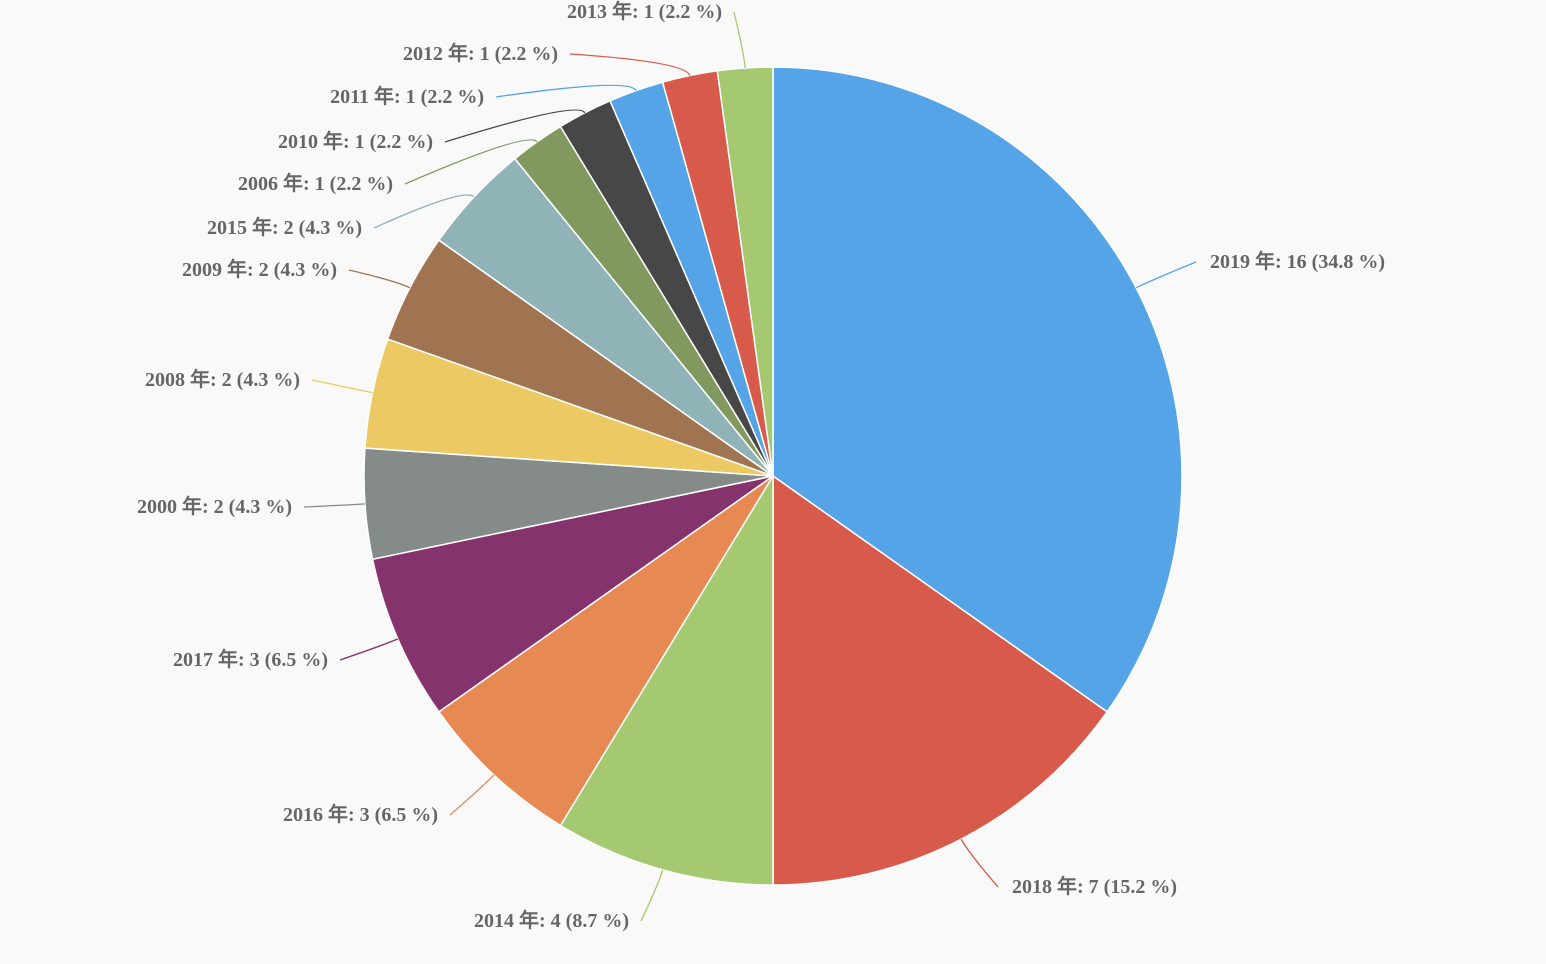 The image size is (1546, 964). I want to click on data-label-2011: 2011 年: 1 (2.2 %), so click(407, 96).